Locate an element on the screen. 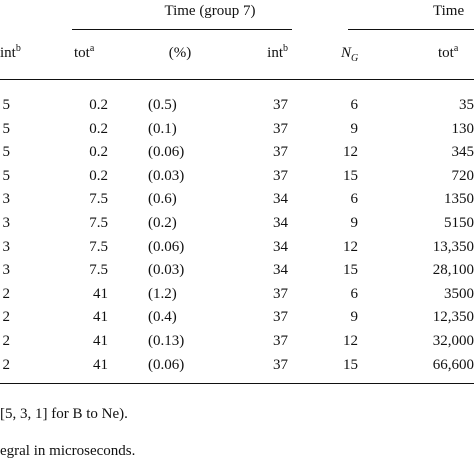  cell-tot2: 28,100 is located at coordinates (453, 270).